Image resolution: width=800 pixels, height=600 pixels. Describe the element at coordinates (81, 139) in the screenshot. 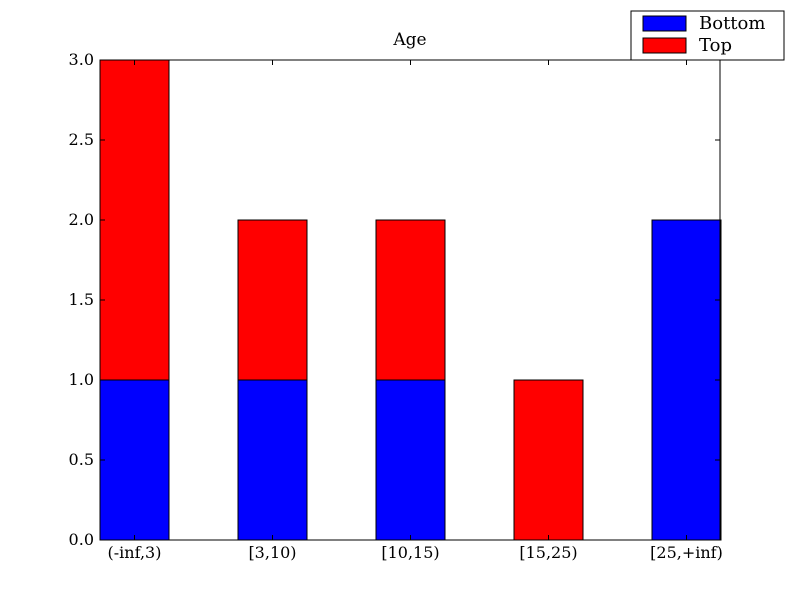

I see `y-tick-label: 2.5` at that location.